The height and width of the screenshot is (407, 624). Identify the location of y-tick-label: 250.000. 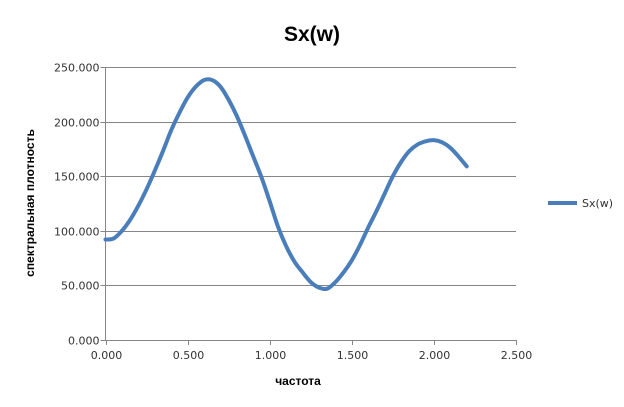
(77, 68).